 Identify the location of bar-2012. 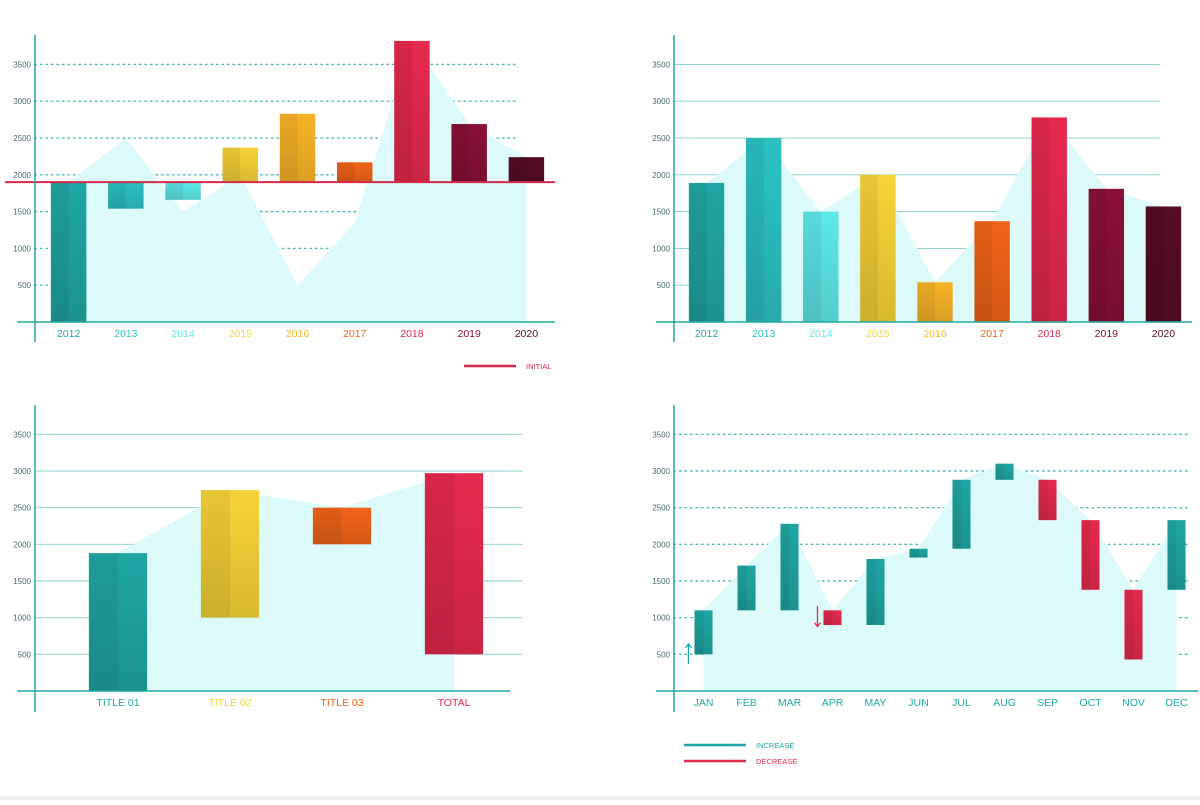
(68, 252).